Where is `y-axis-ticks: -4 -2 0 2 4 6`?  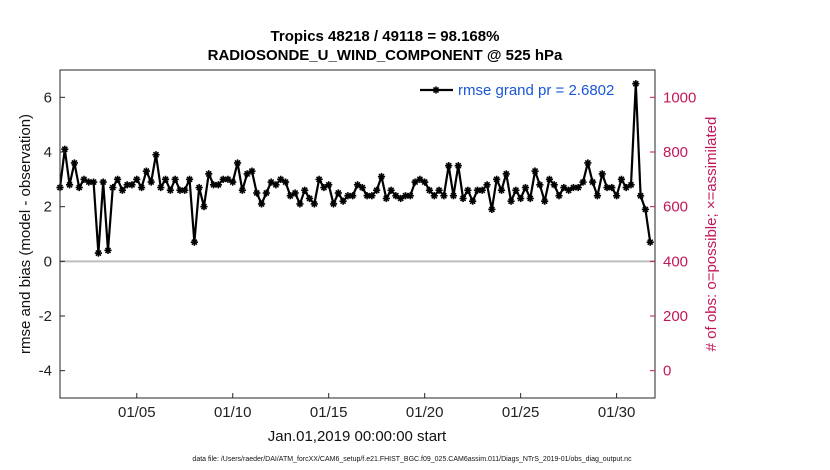 y-axis-ticks: -4 -2 0 2 4 6 is located at coordinates (52, 234).